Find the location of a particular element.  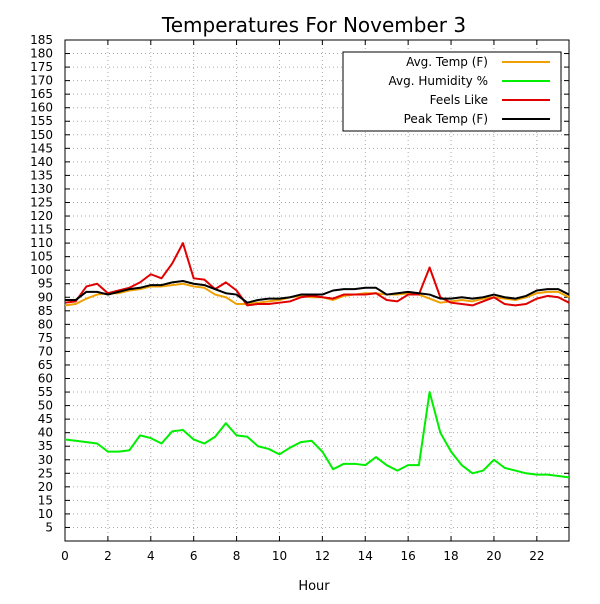

y-tick-label: 20 is located at coordinates (45, 487).